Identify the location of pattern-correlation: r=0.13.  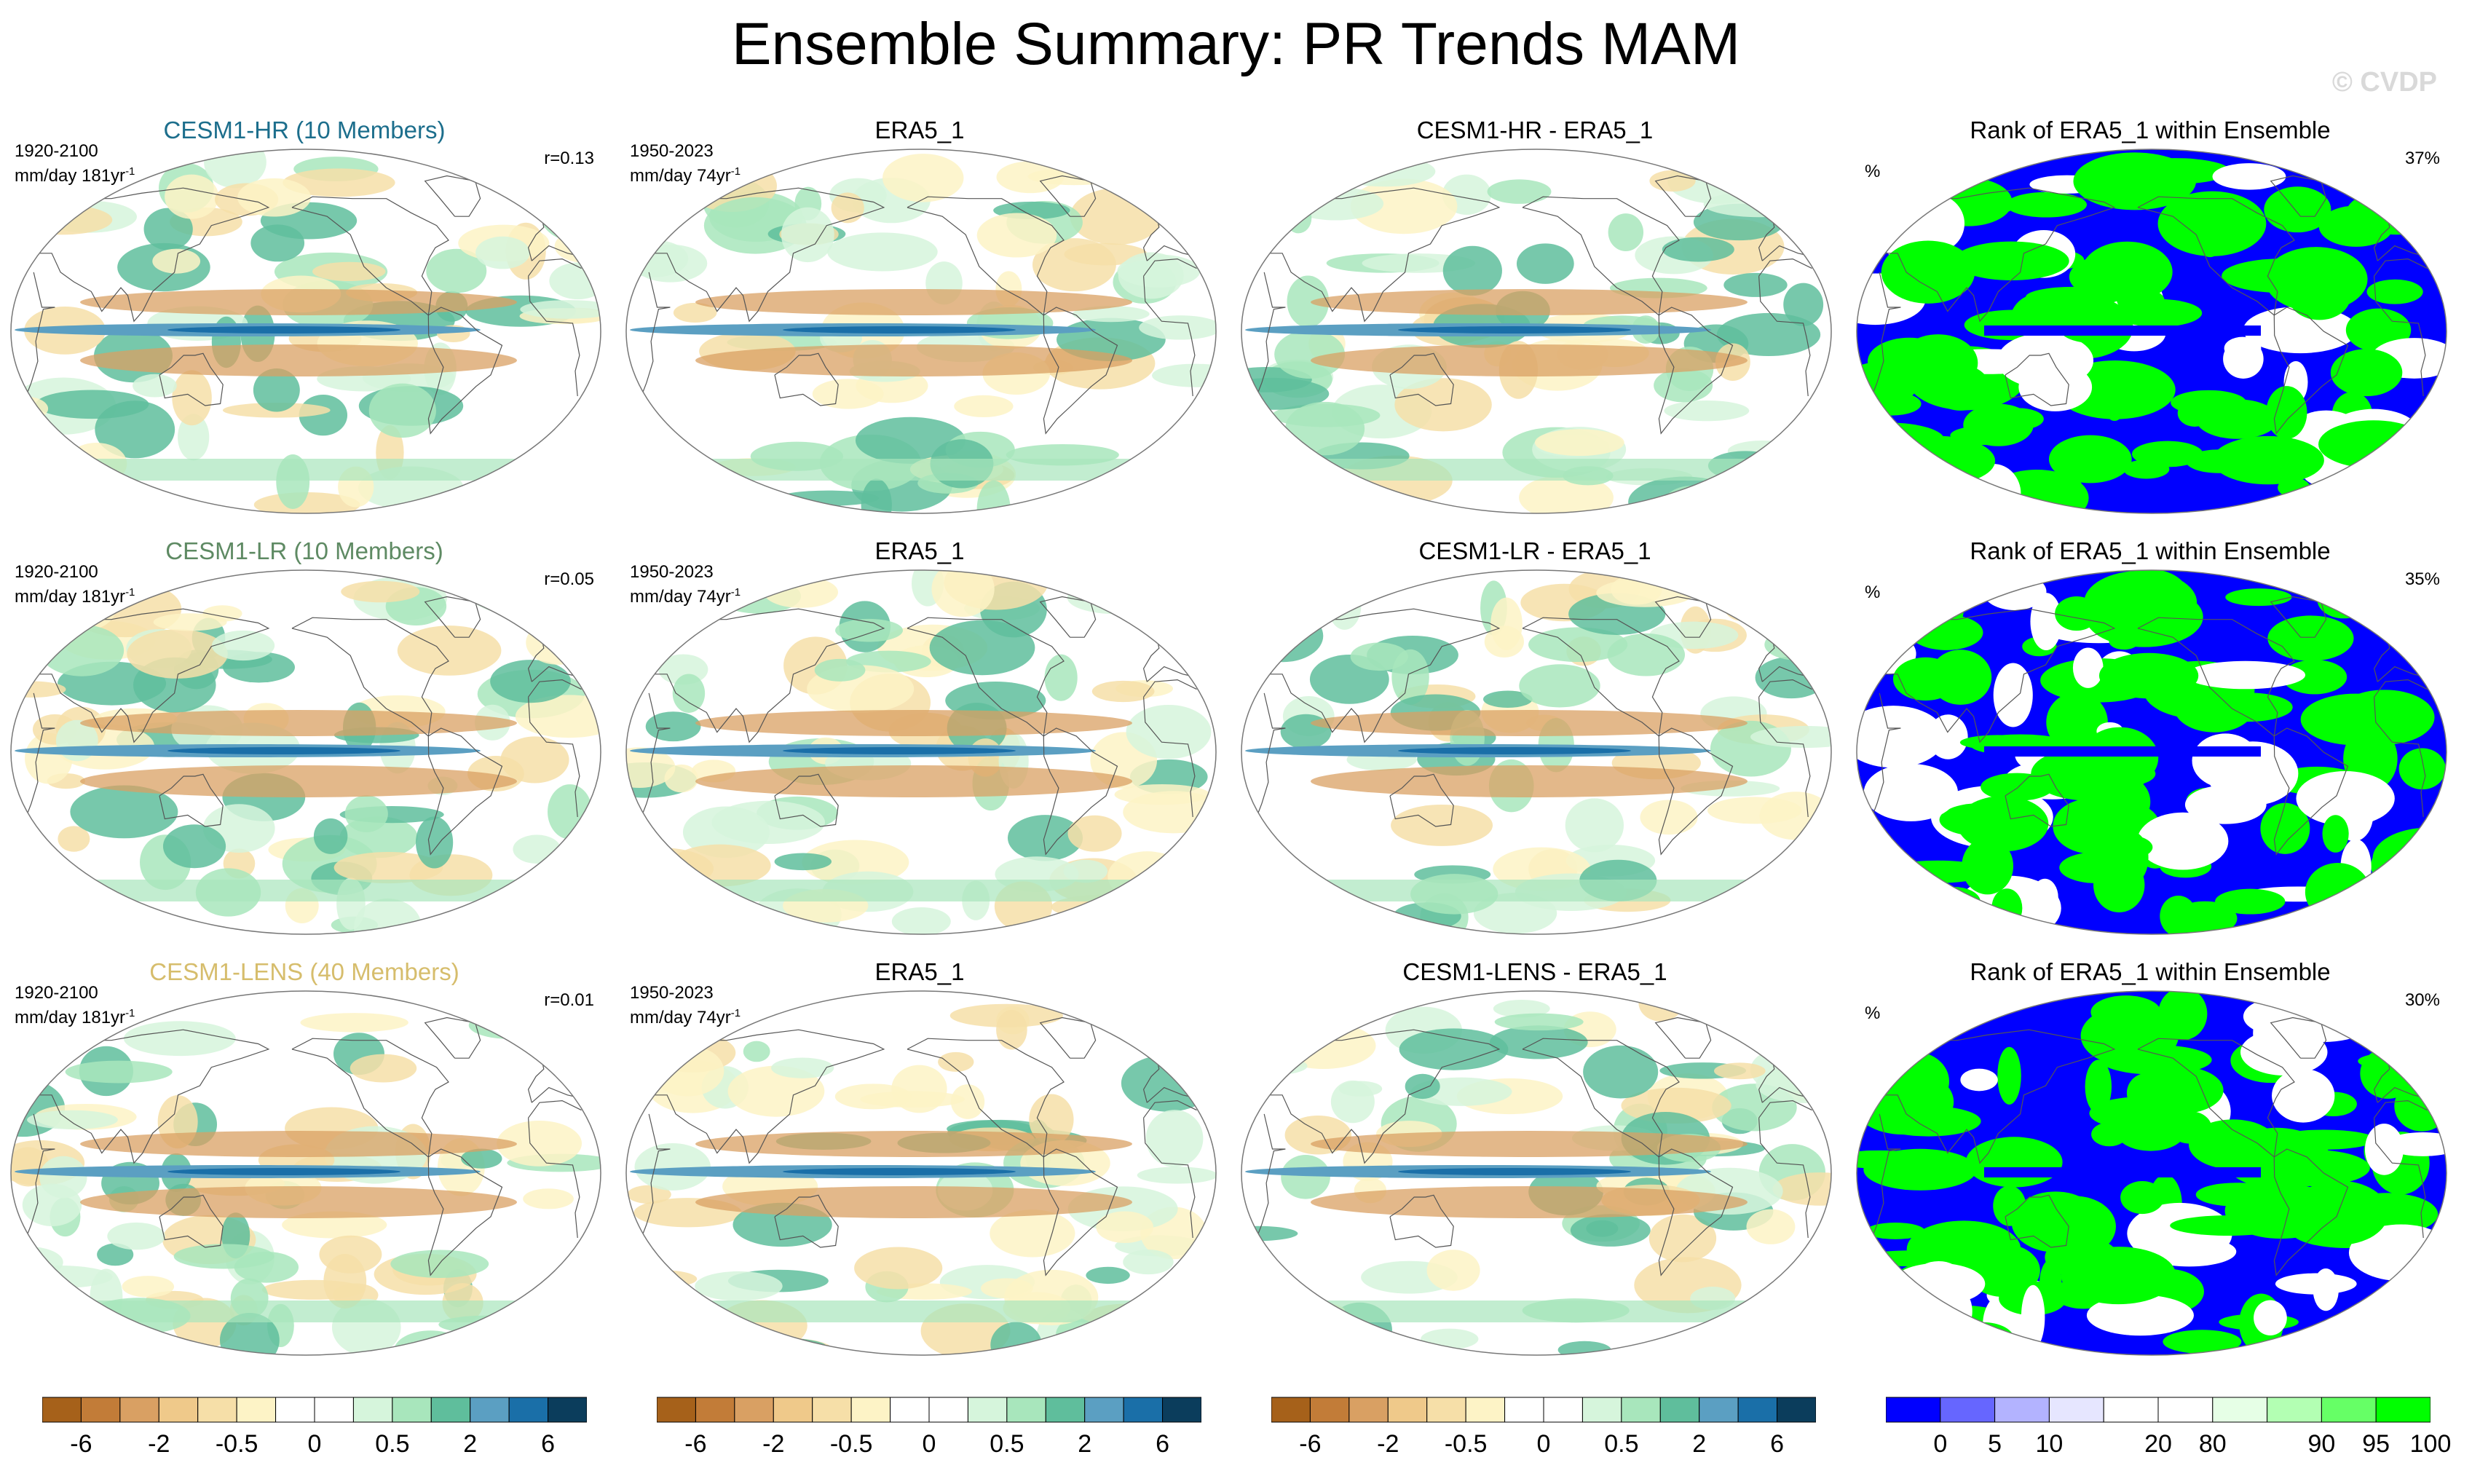
(569, 158).